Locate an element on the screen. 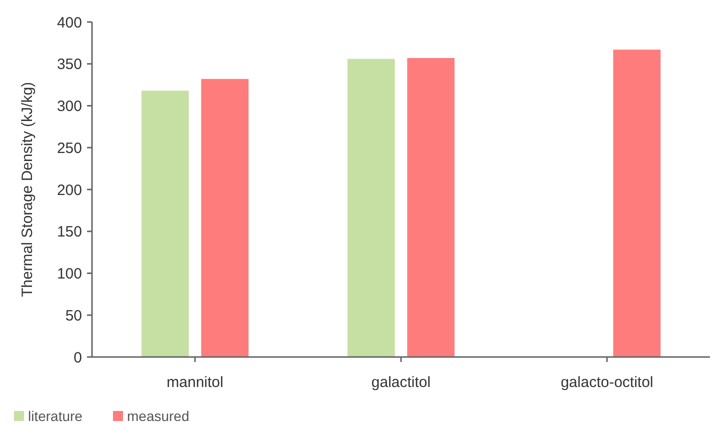 The width and height of the screenshot is (718, 435). y-tick-label: 300 is located at coordinates (69, 106).